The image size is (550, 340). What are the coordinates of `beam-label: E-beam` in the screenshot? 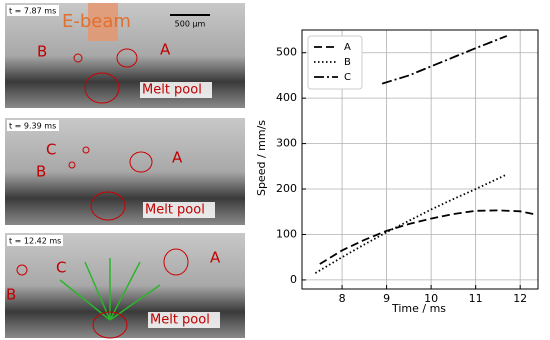 It's located at (96, 21).